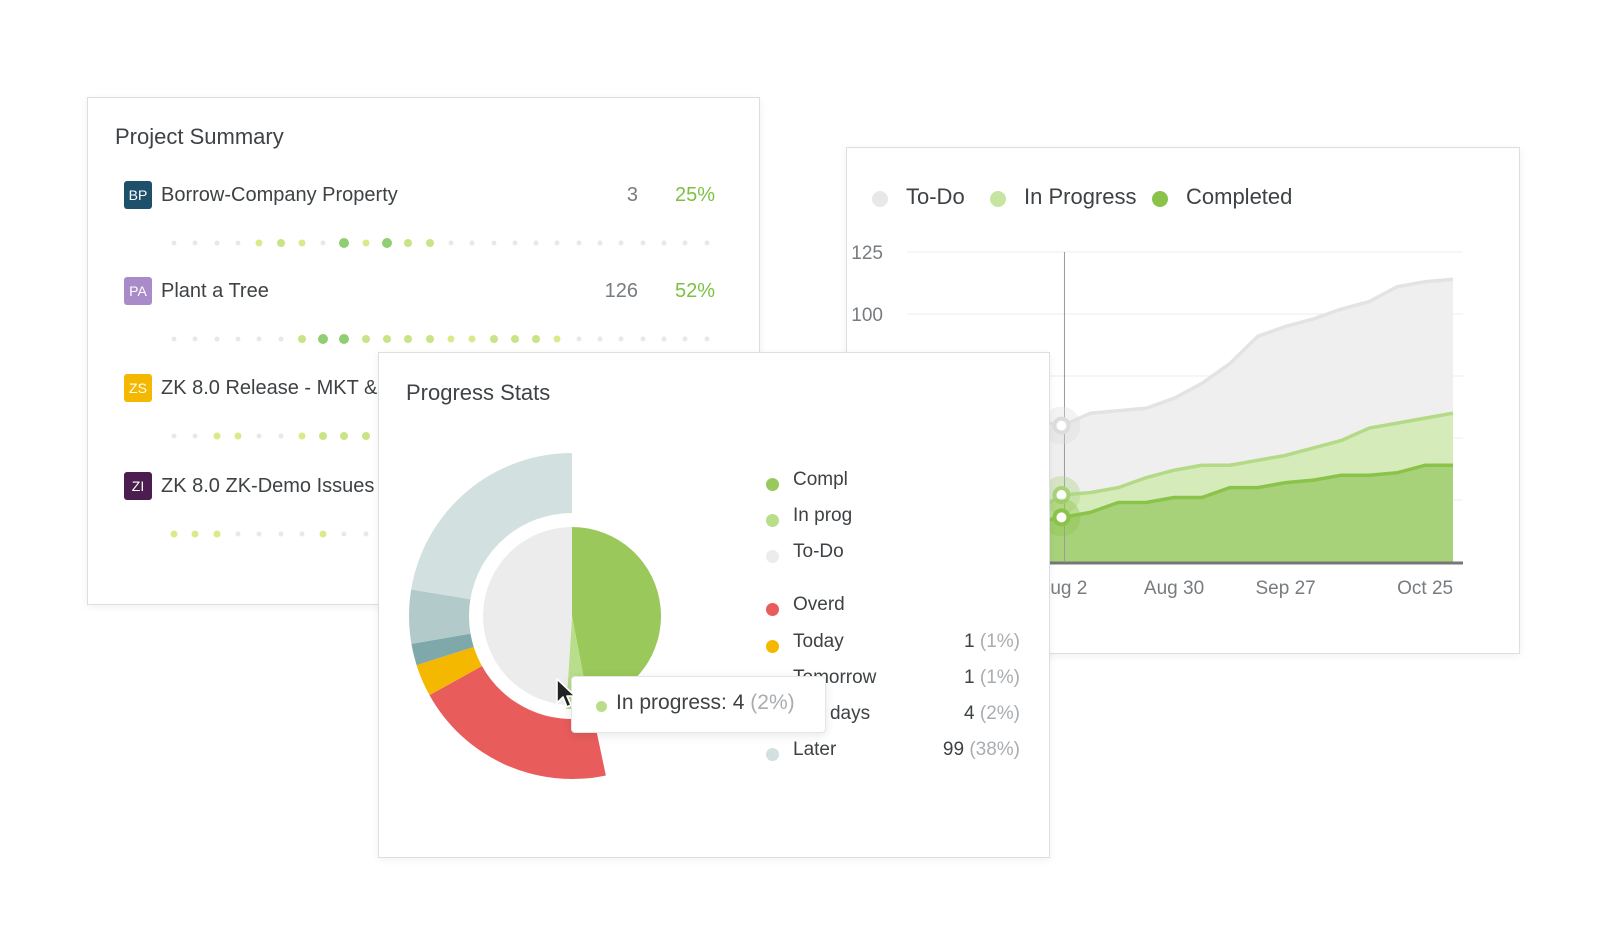  Describe the element at coordinates (1286, 588) in the screenshot. I see `x-tick-label: Sep 27` at that location.